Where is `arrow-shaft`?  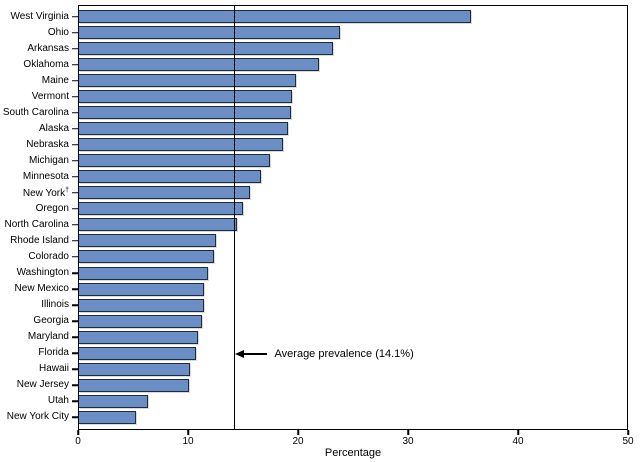 arrow-shaft is located at coordinates (255, 354).